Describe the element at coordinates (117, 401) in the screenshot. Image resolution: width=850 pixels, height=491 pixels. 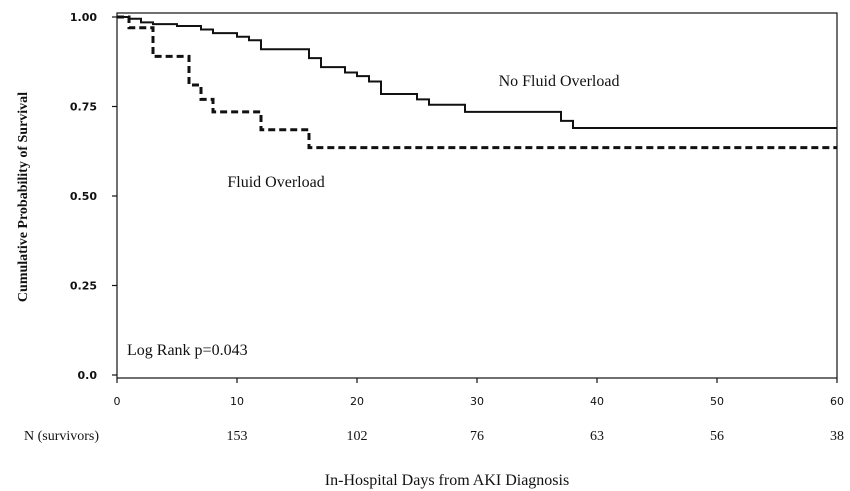
I see `x-tick-label: 0` at that location.